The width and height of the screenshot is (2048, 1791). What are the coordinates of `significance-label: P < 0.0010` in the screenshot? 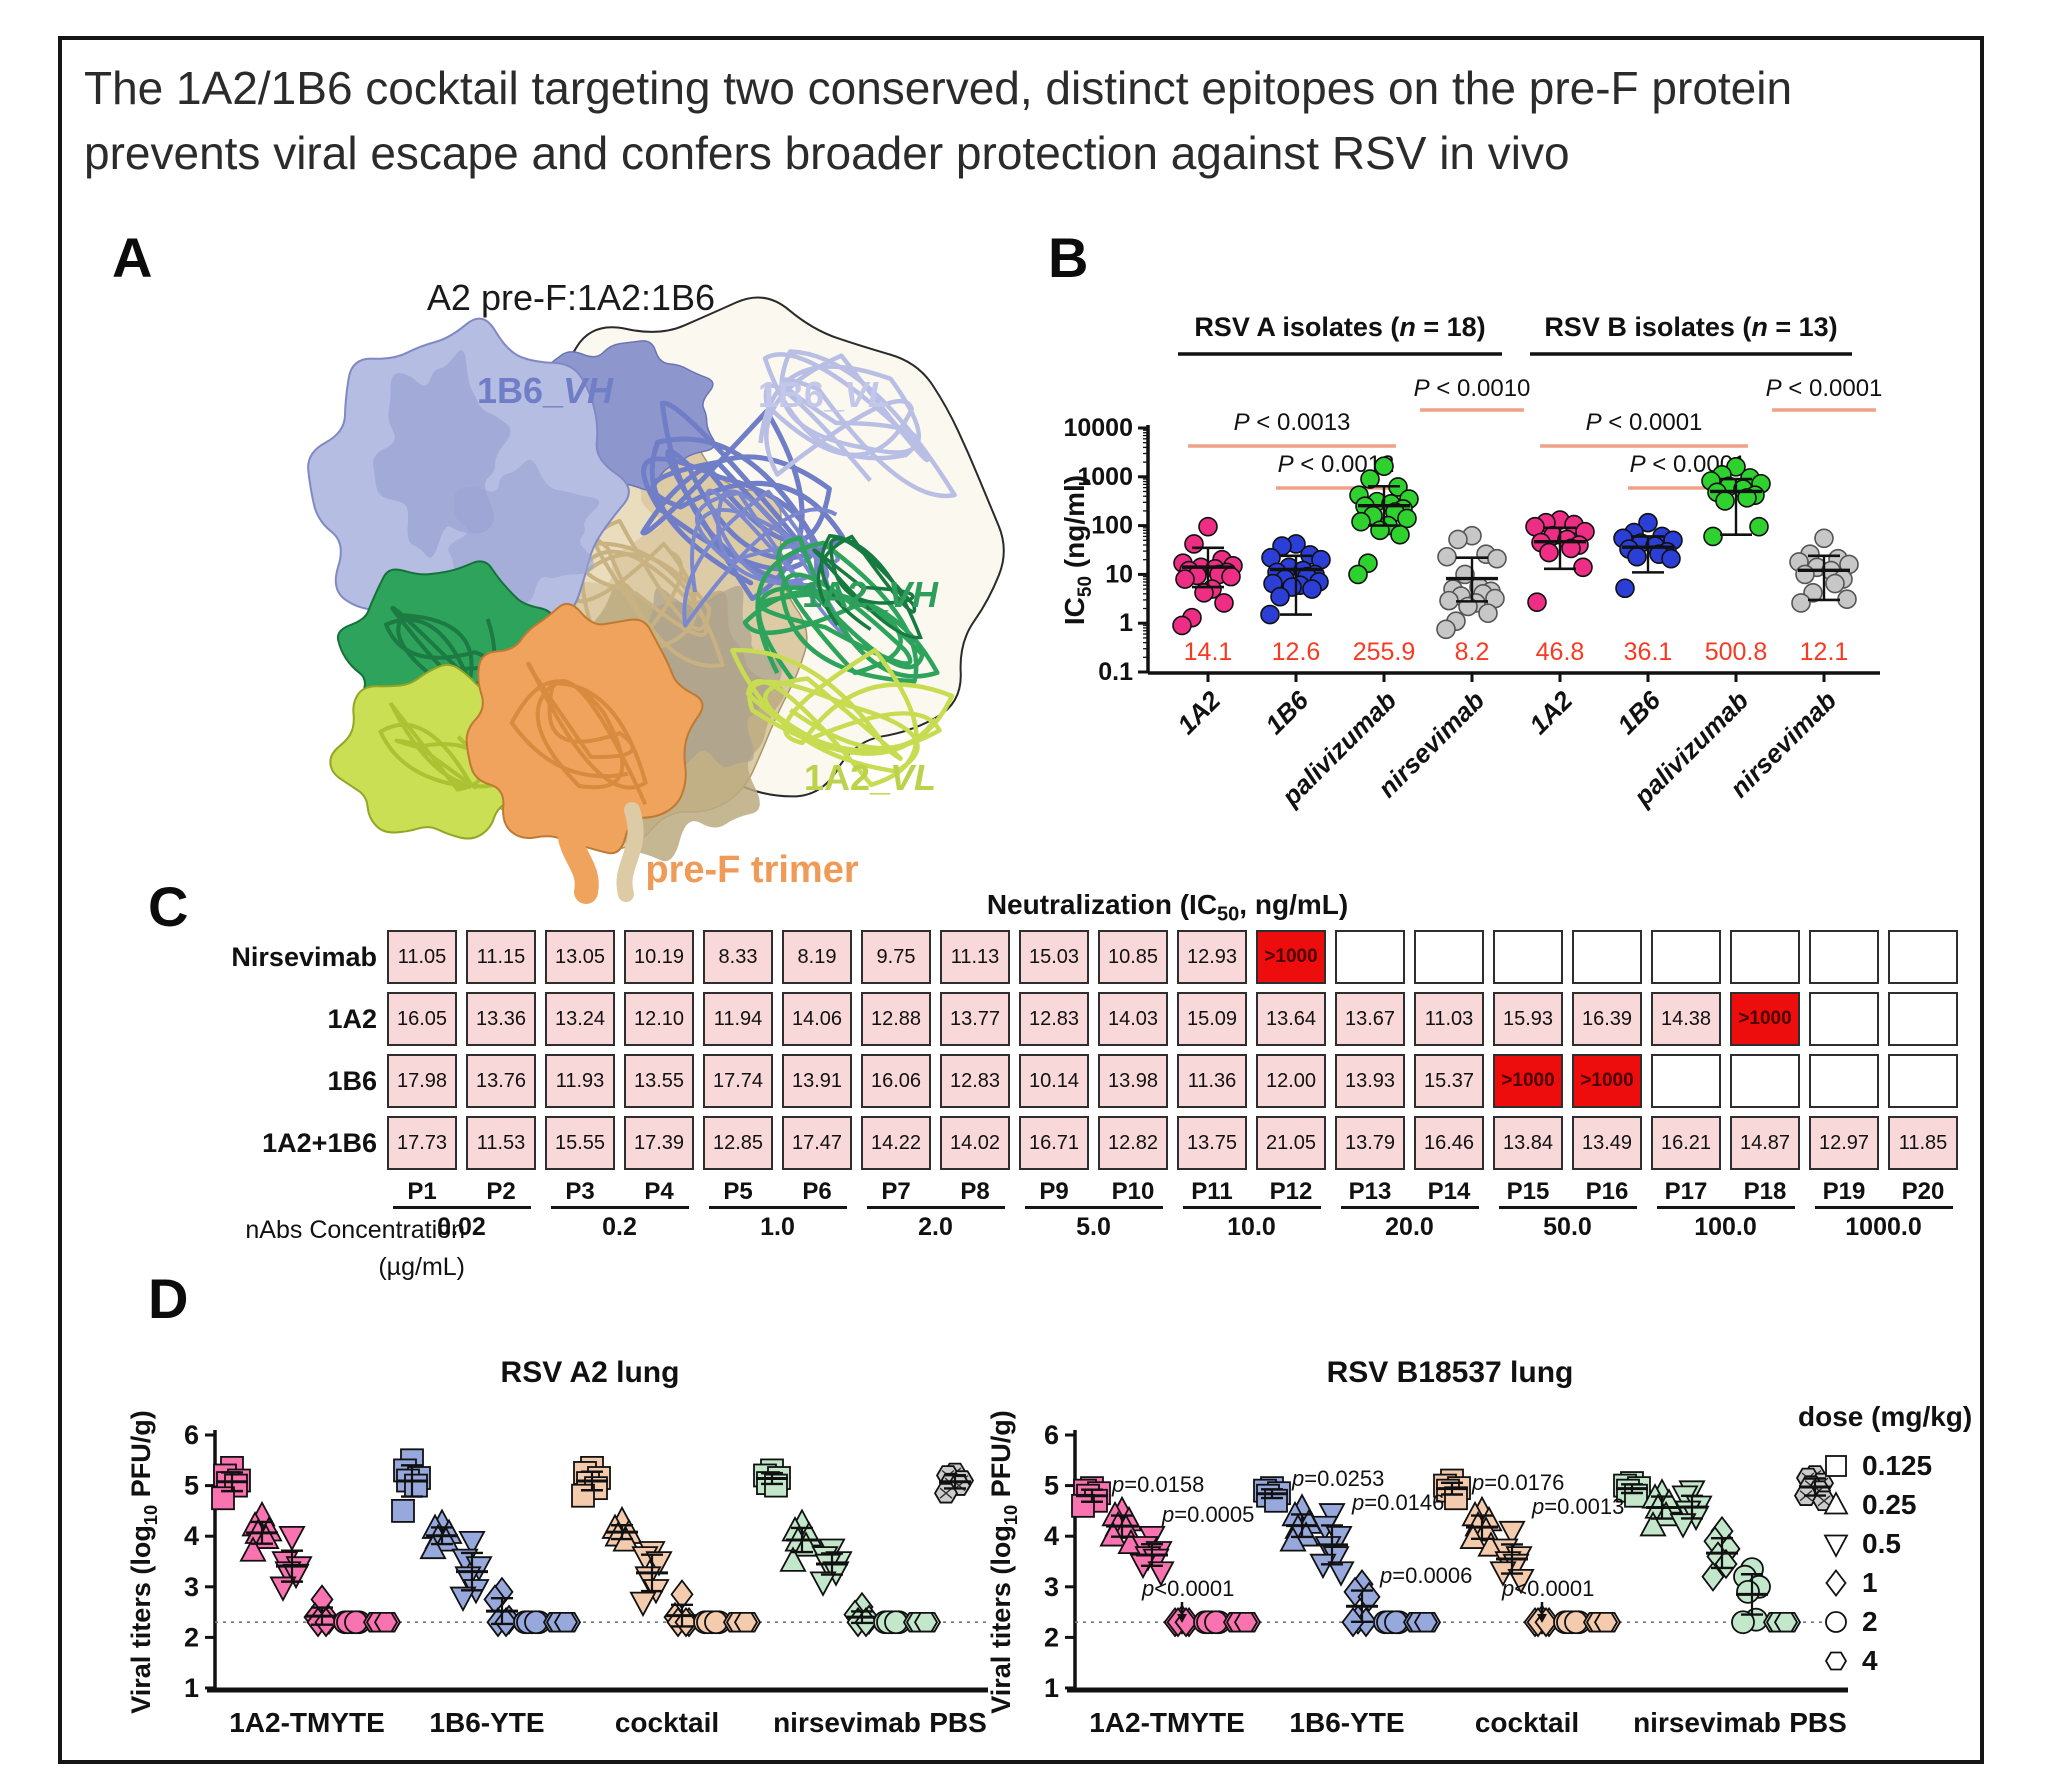 It's located at (1472, 388).